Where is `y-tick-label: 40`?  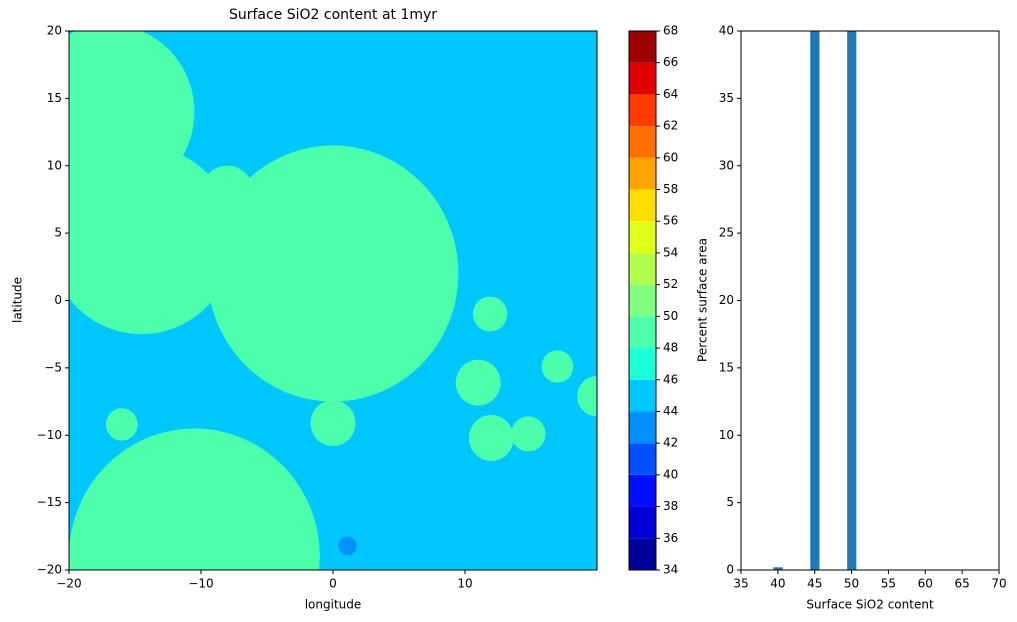
y-tick-label: 40 is located at coordinates (726, 31).